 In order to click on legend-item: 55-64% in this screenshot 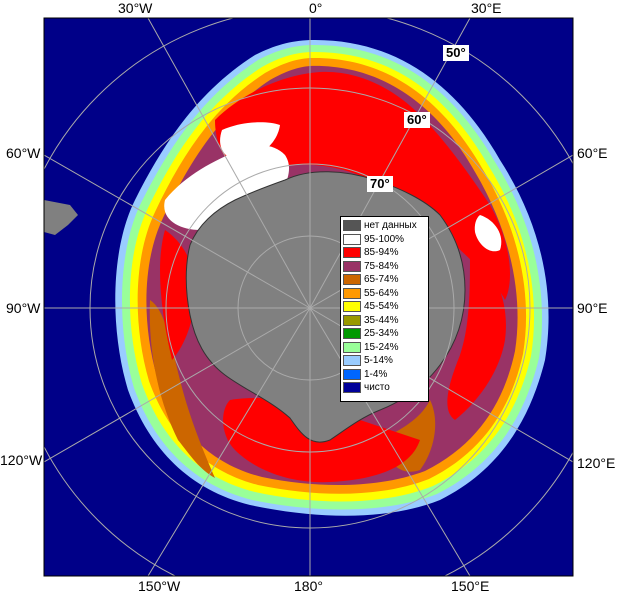, I will do `click(384, 294)`.